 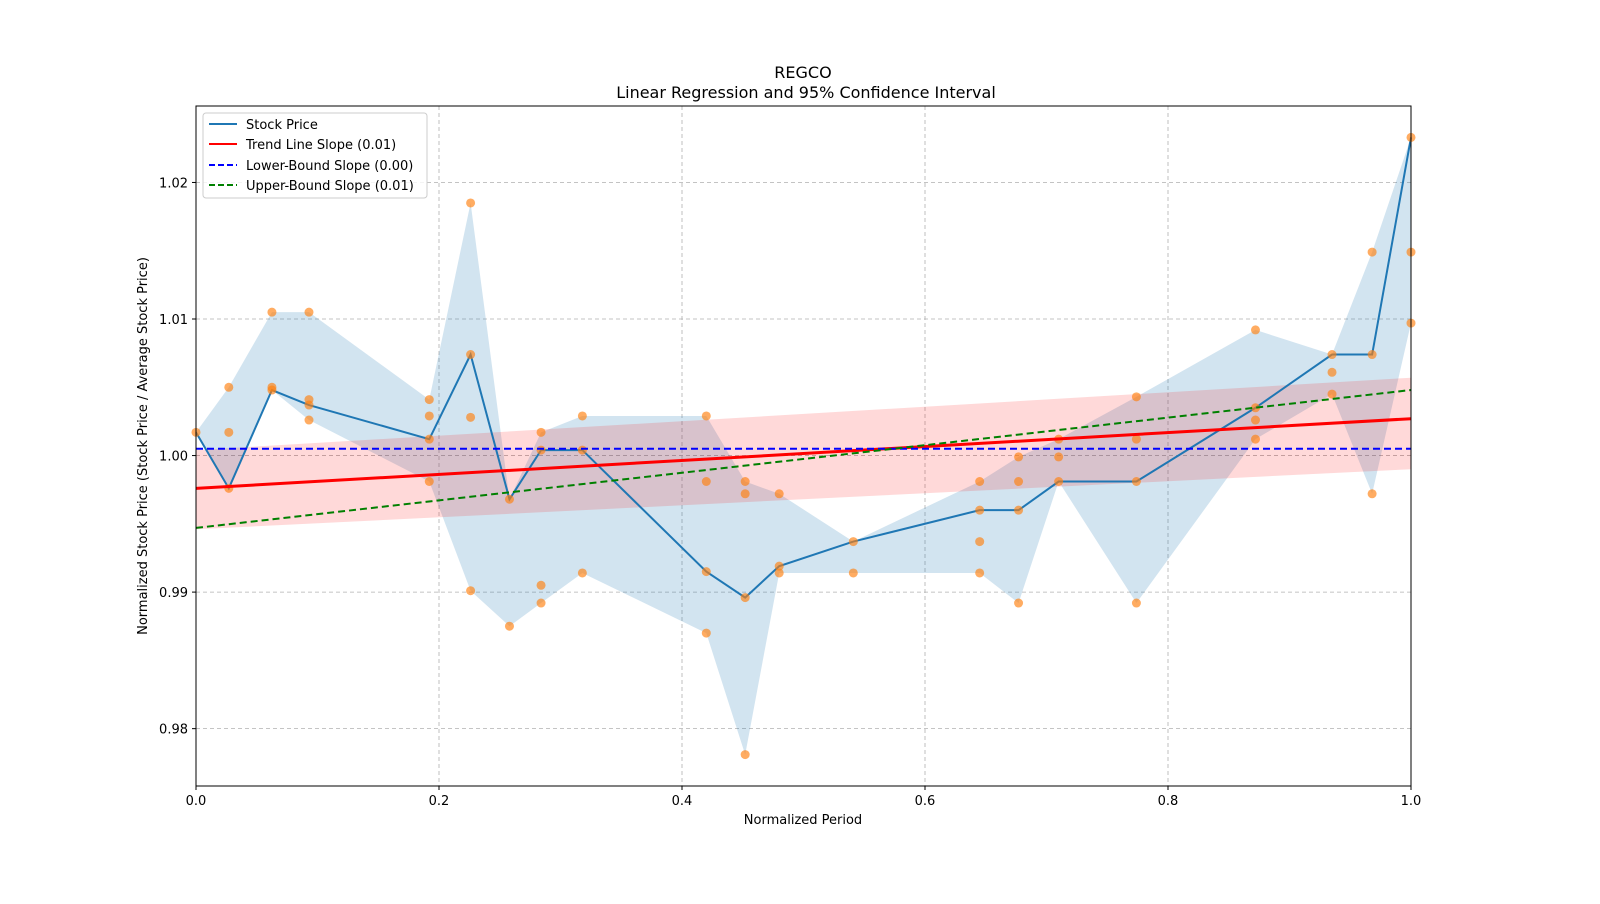 What do you see at coordinates (173, 183) in the screenshot?
I see `y-tick-label: 1.02` at bounding box center [173, 183].